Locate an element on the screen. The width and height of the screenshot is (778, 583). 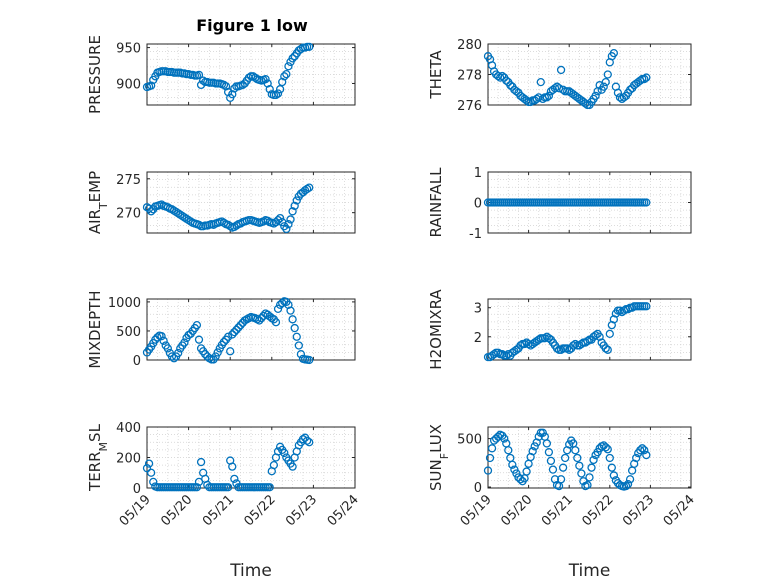
subplot-rainfall: -1 0 1 RAINFALL is located at coordinates (559, 204).